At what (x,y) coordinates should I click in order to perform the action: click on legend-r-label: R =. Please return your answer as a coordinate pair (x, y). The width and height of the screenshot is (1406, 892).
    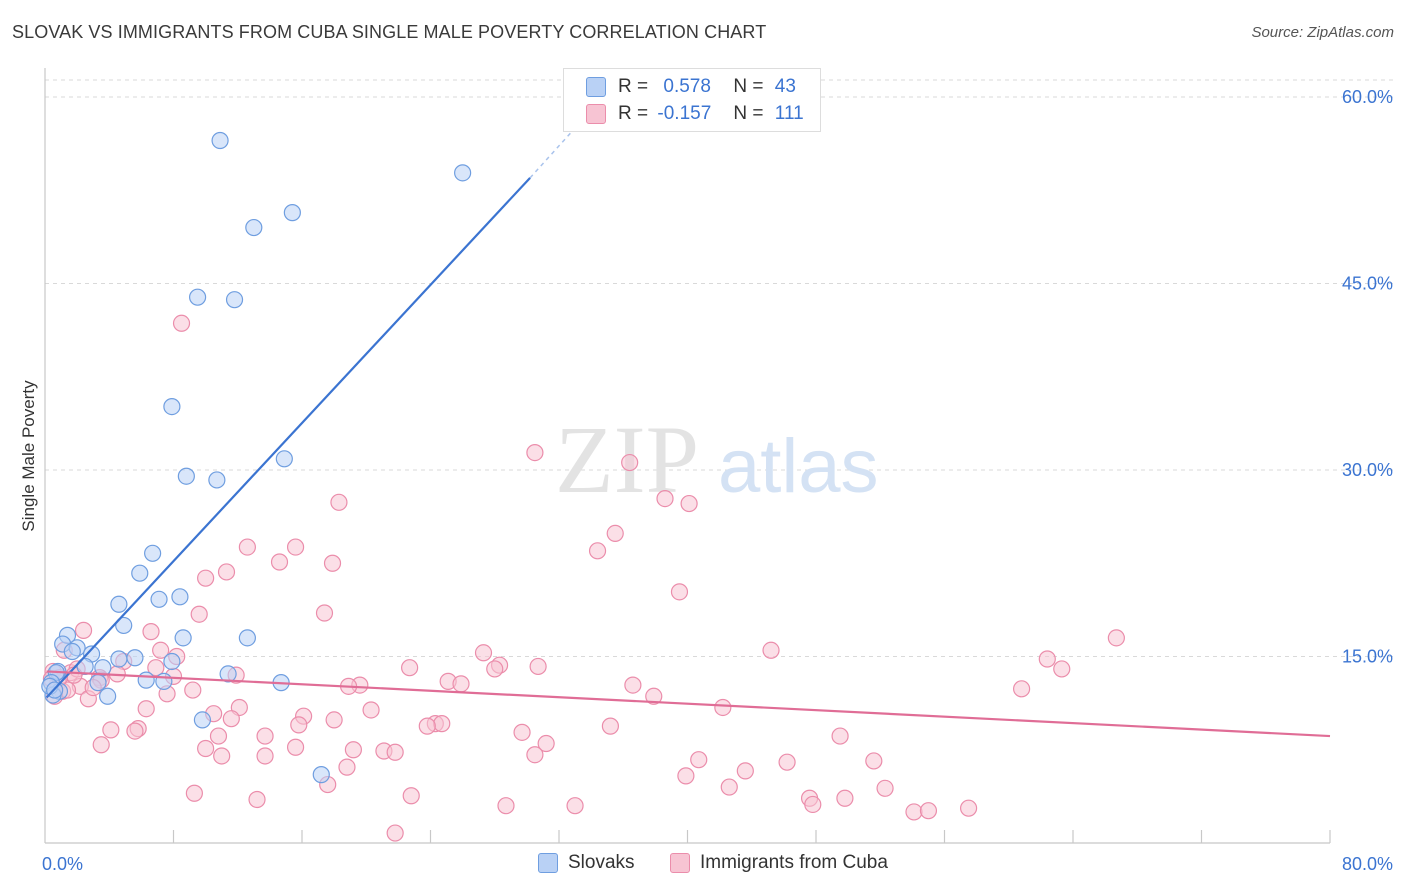
    Looking at the image, I should click on (633, 113).